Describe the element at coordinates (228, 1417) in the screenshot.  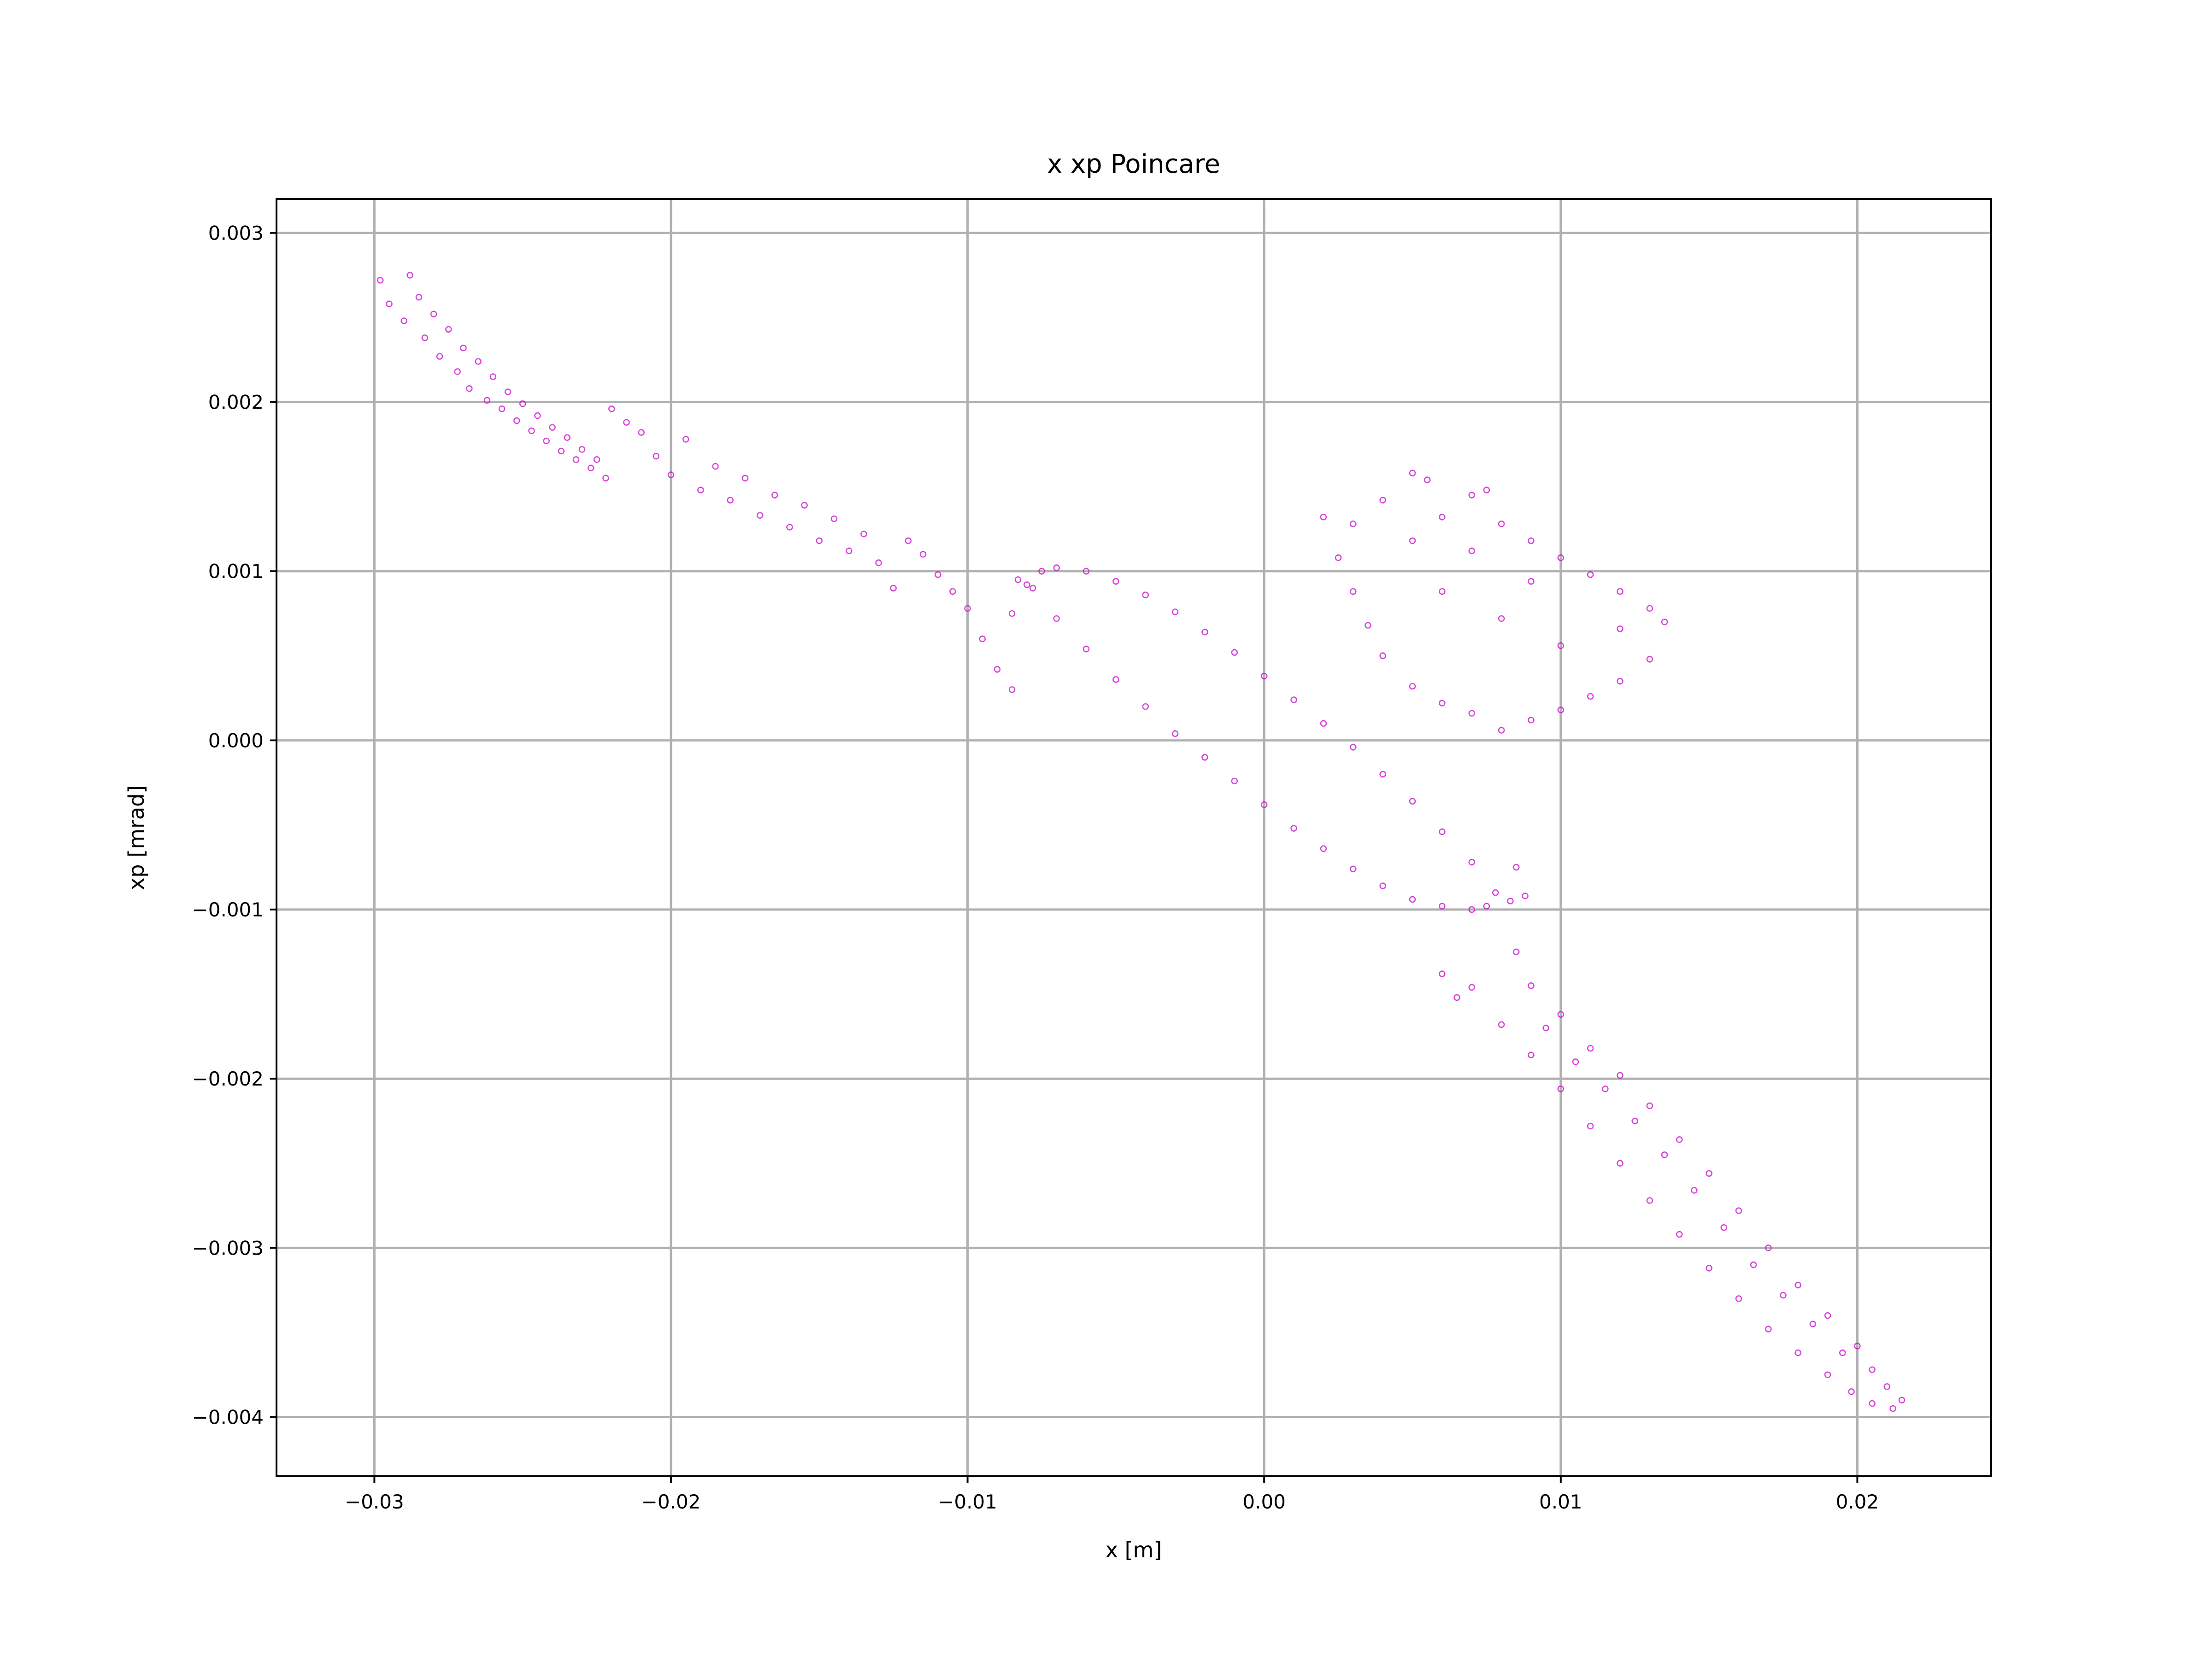
I see `y-tick-label: −0.004` at that location.